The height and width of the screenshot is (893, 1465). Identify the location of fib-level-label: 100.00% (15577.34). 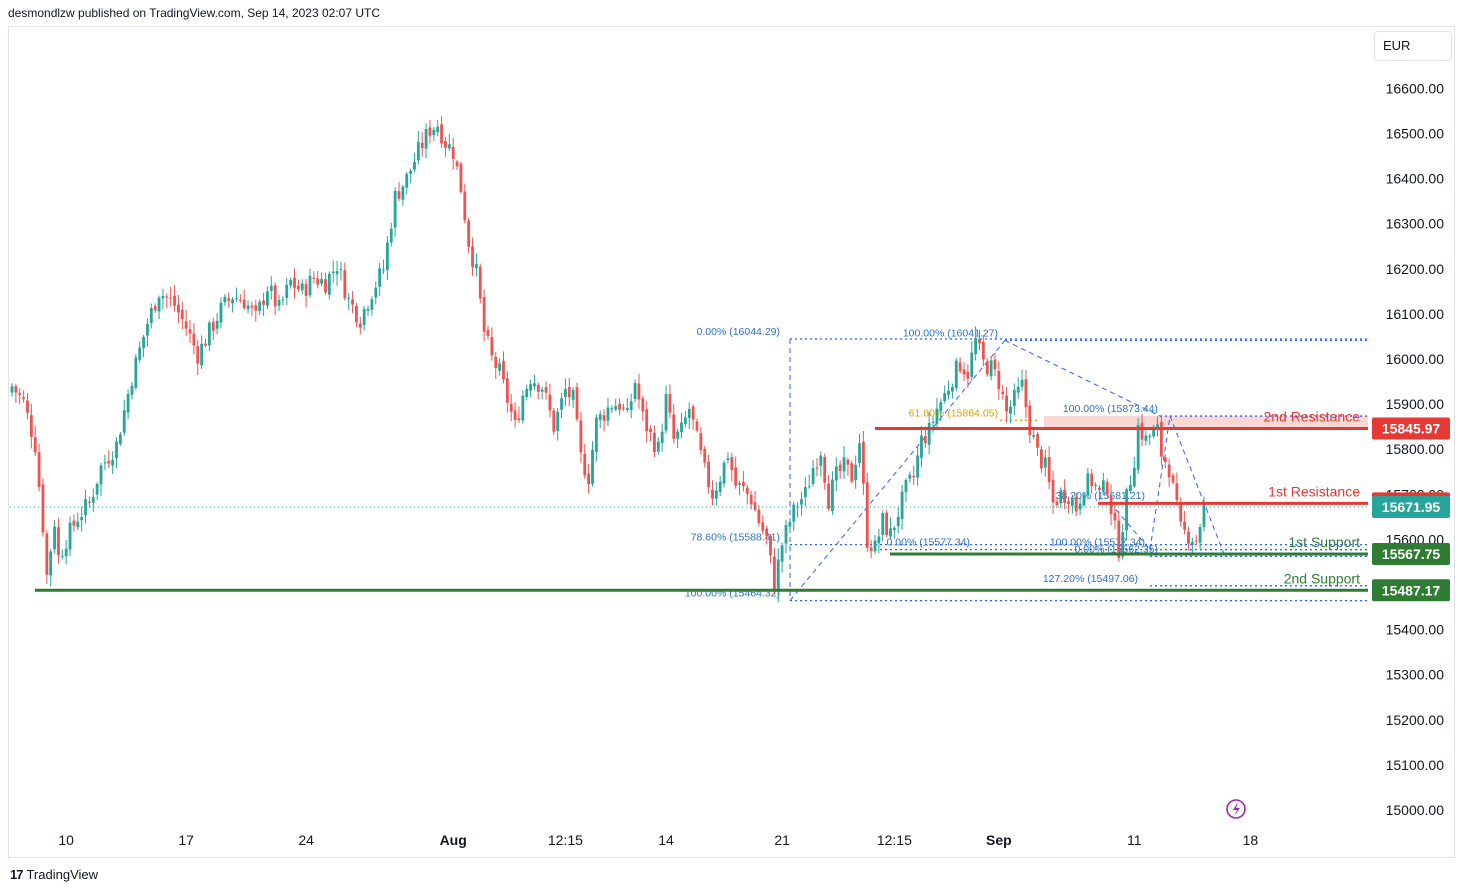
(1097, 543).